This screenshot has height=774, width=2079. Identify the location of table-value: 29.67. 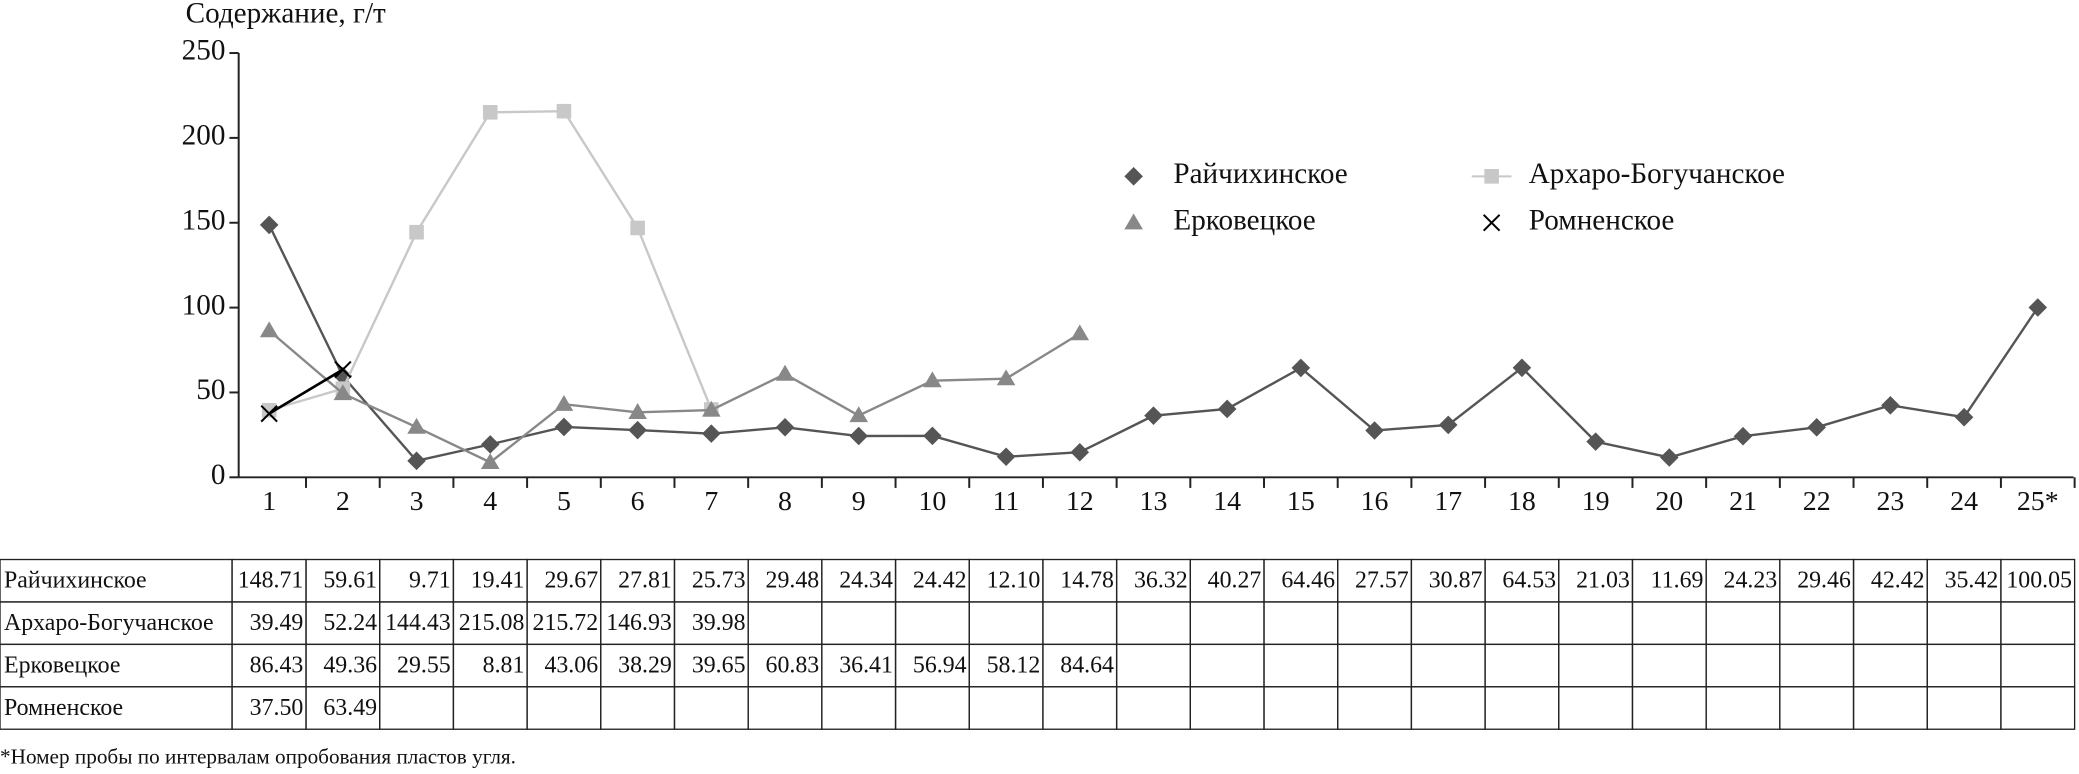
(571, 581).